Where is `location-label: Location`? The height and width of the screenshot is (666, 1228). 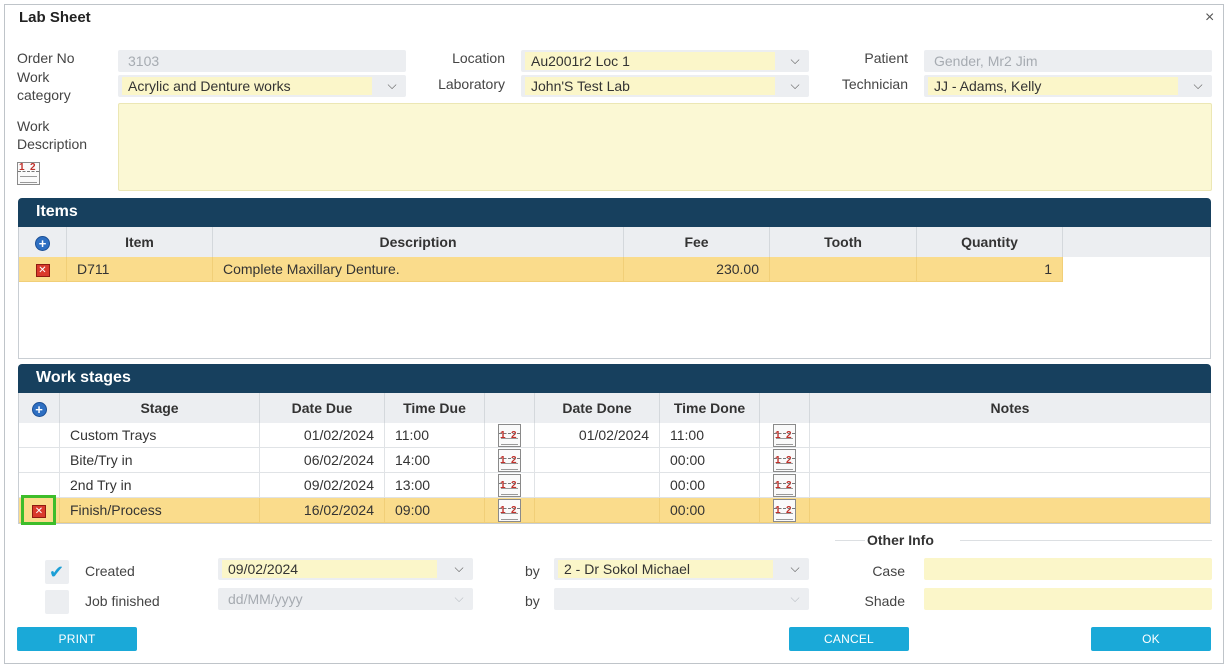
location-label: Location is located at coordinates (478, 58).